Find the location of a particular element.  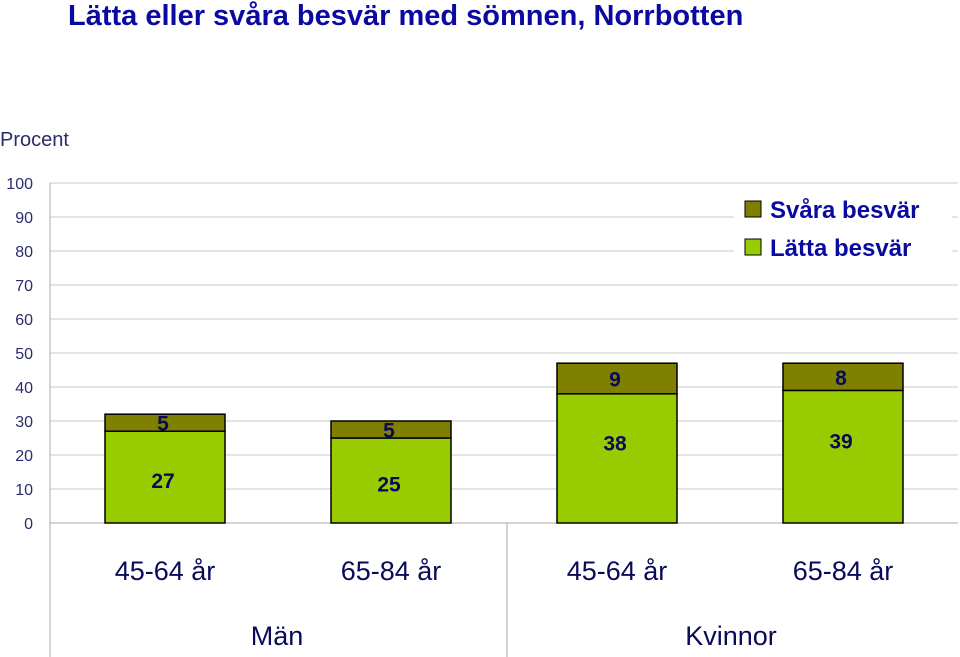

group-label-män: Män is located at coordinates (277, 636).